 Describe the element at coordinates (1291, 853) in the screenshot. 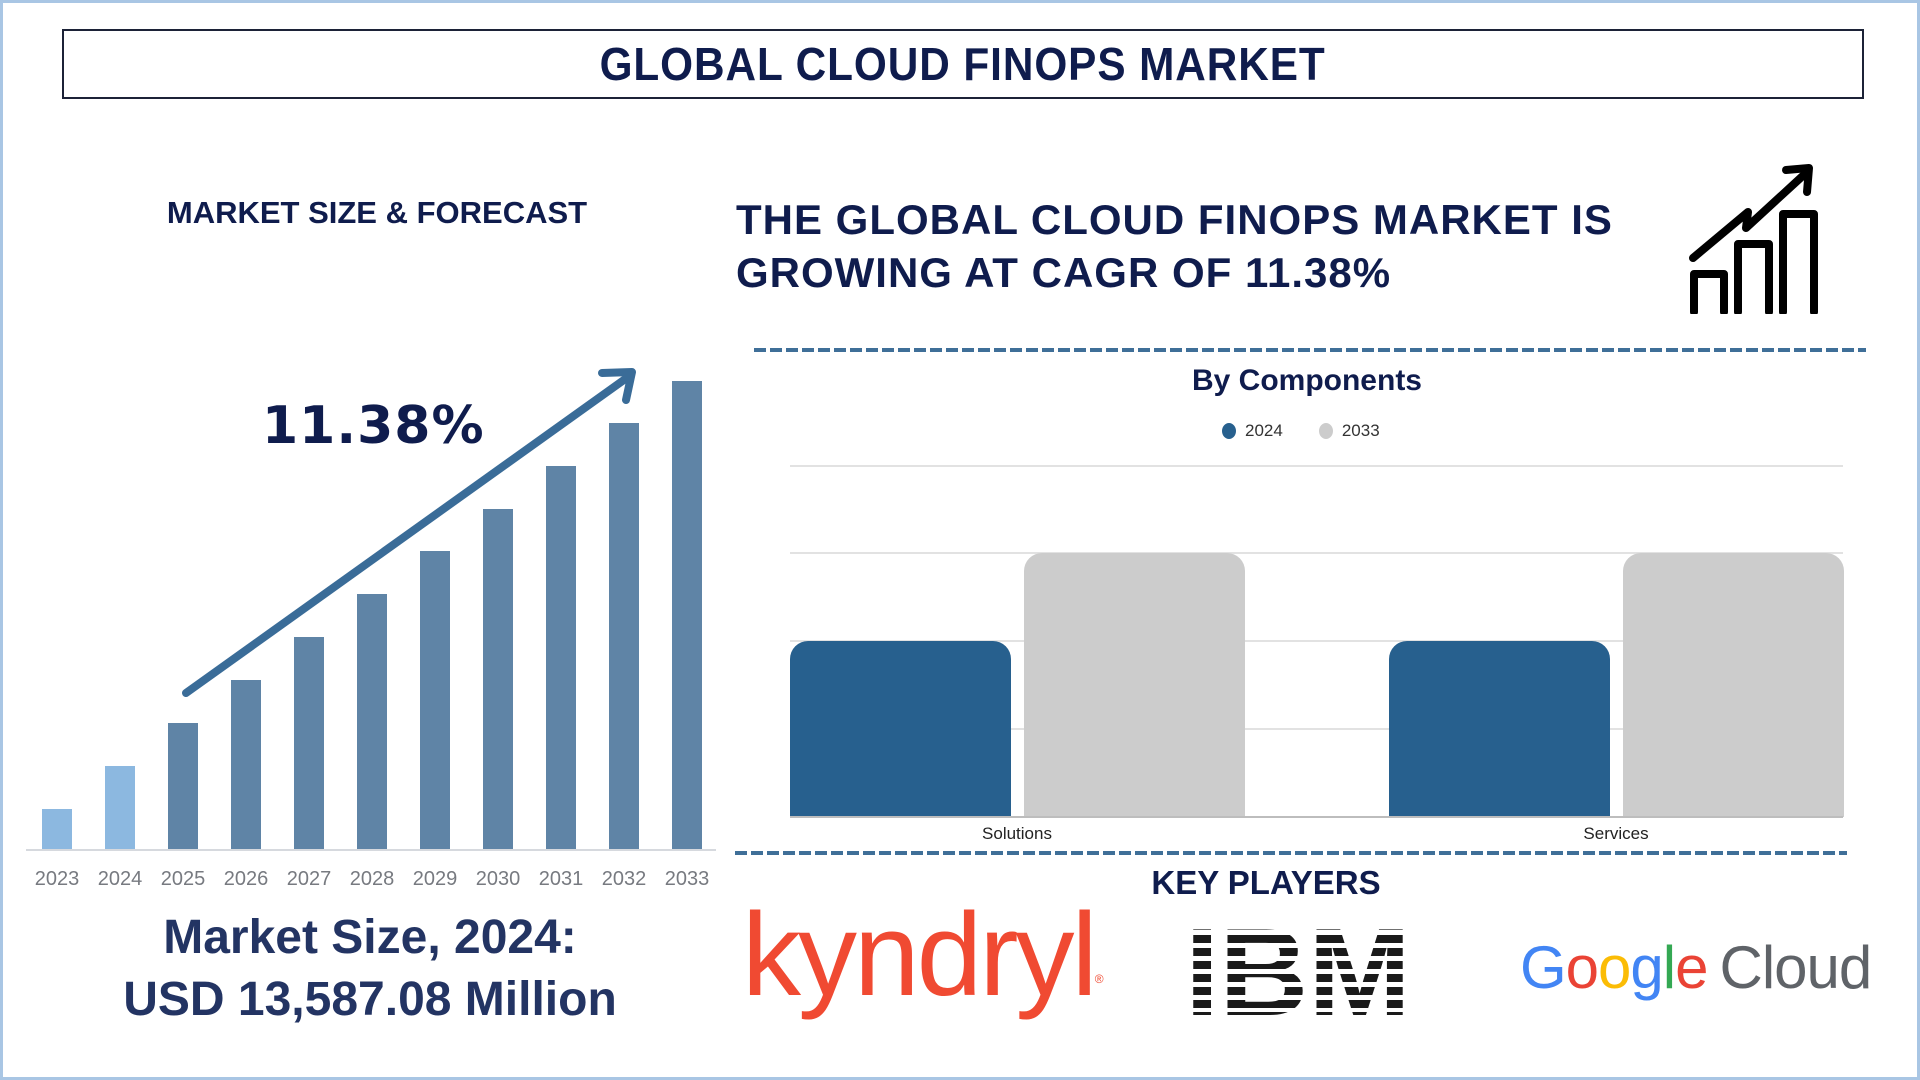

I see `separator-bottom` at that location.